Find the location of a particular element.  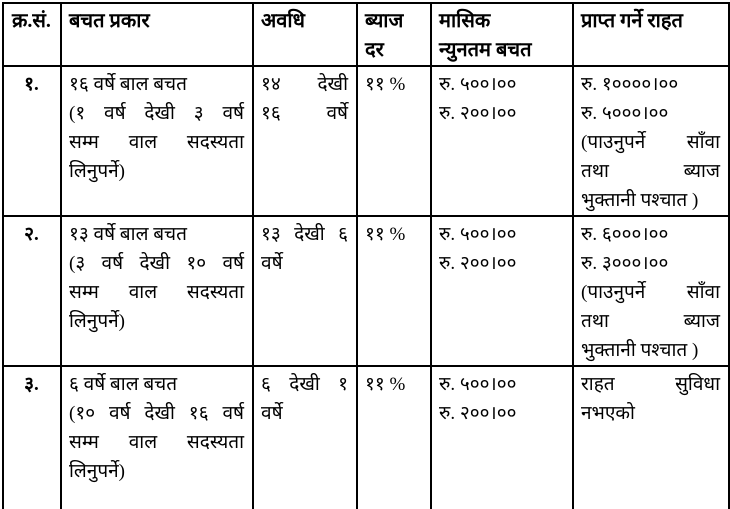

cell-line: रु. ६०००।०० is located at coordinates (625, 234).